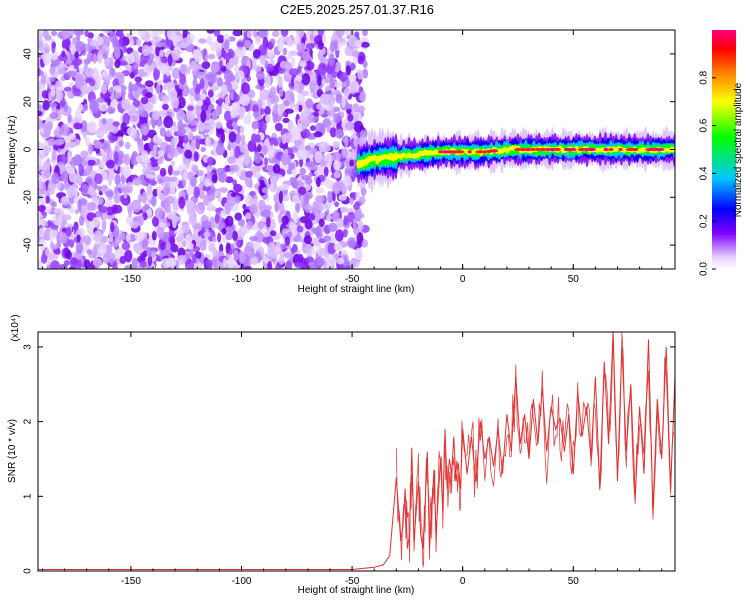 The width and height of the screenshot is (750, 600). I want to click on figure-title: C2E5.2025.257.01.37.R16, so click(357, 9).